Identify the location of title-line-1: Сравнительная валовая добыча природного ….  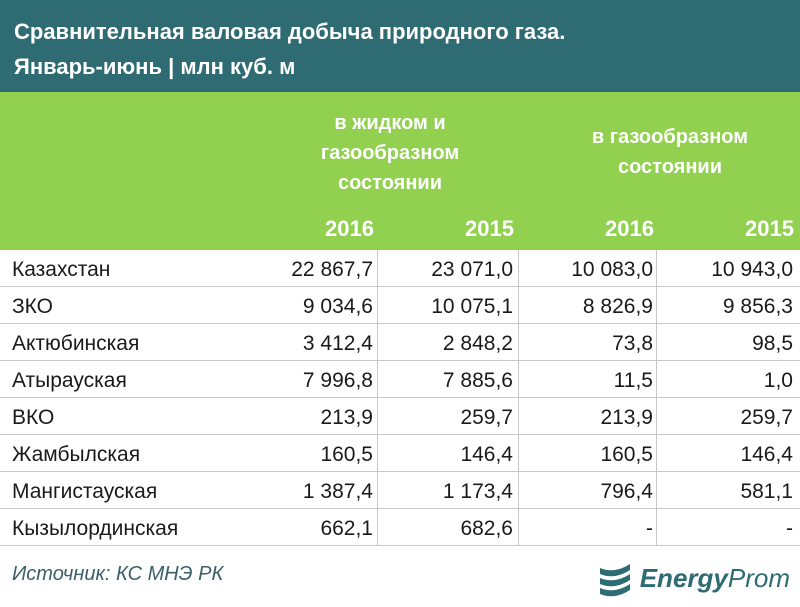
(290, 31).